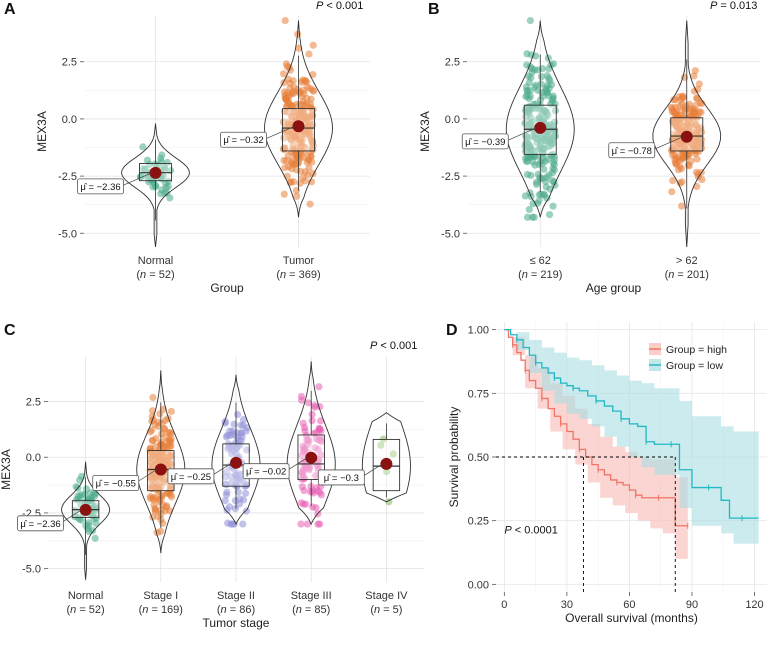 This screenshot has width=771, height=645. I want to click on mean-label: μ̂ = −0.02, so click(275, 468).